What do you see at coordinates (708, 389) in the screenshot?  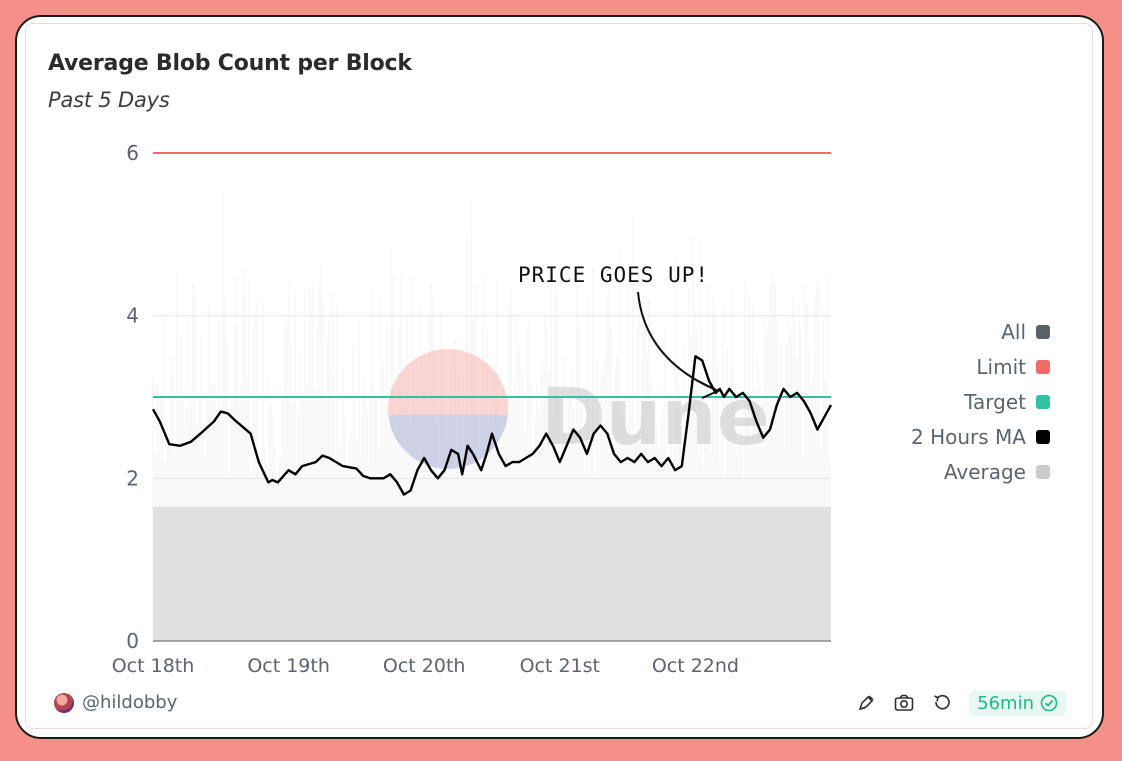 I see `annotation-arrowhead` at bounding box center [708, 389].